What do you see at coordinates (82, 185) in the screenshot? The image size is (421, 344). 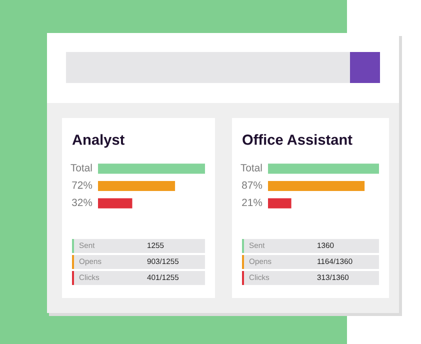 I see `data-label: 72%` at bounding box center [82, 185].